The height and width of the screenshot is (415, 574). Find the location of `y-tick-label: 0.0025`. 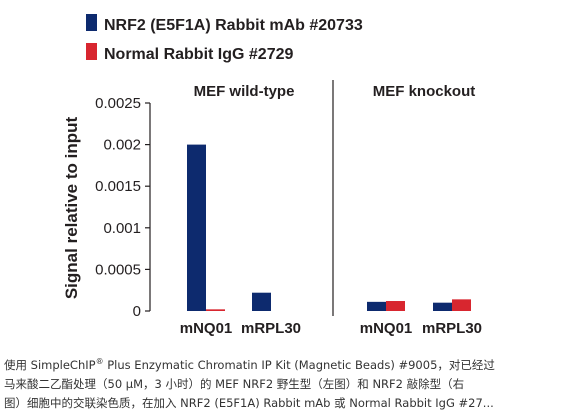

y-tick-label: 0.0025 is located at coordinates (118, 103).